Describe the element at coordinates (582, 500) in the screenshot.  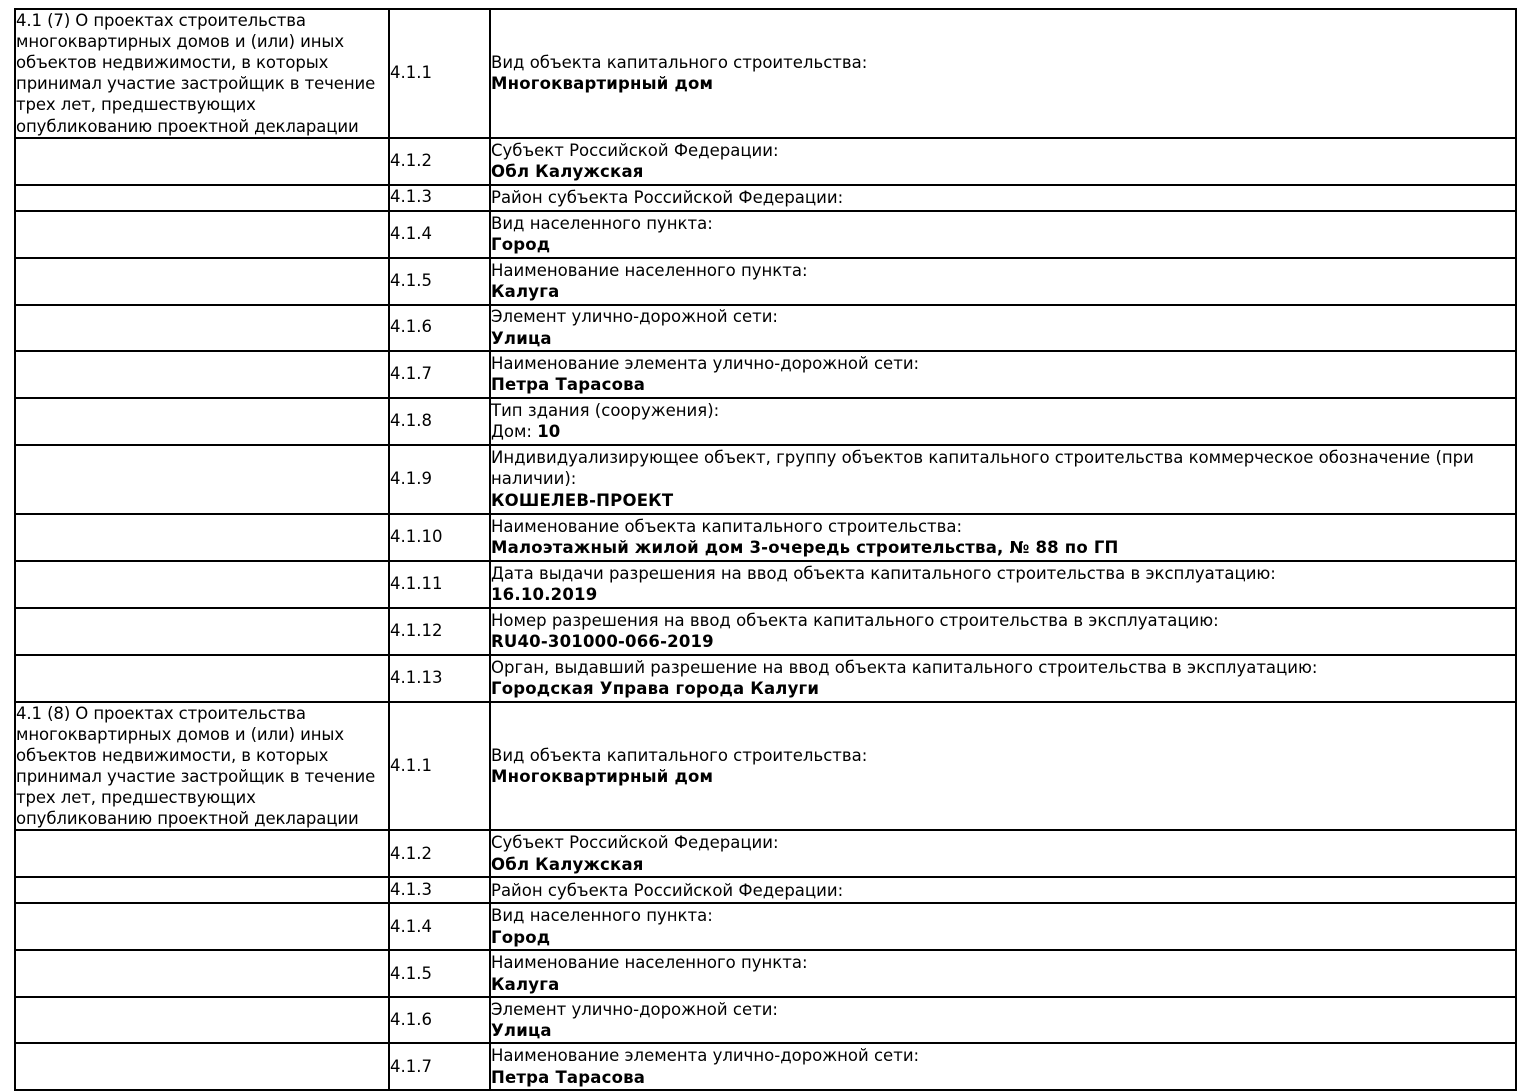
I see `row-value: КОШЕЛЕВ-ПРОЕКТ` at that location.